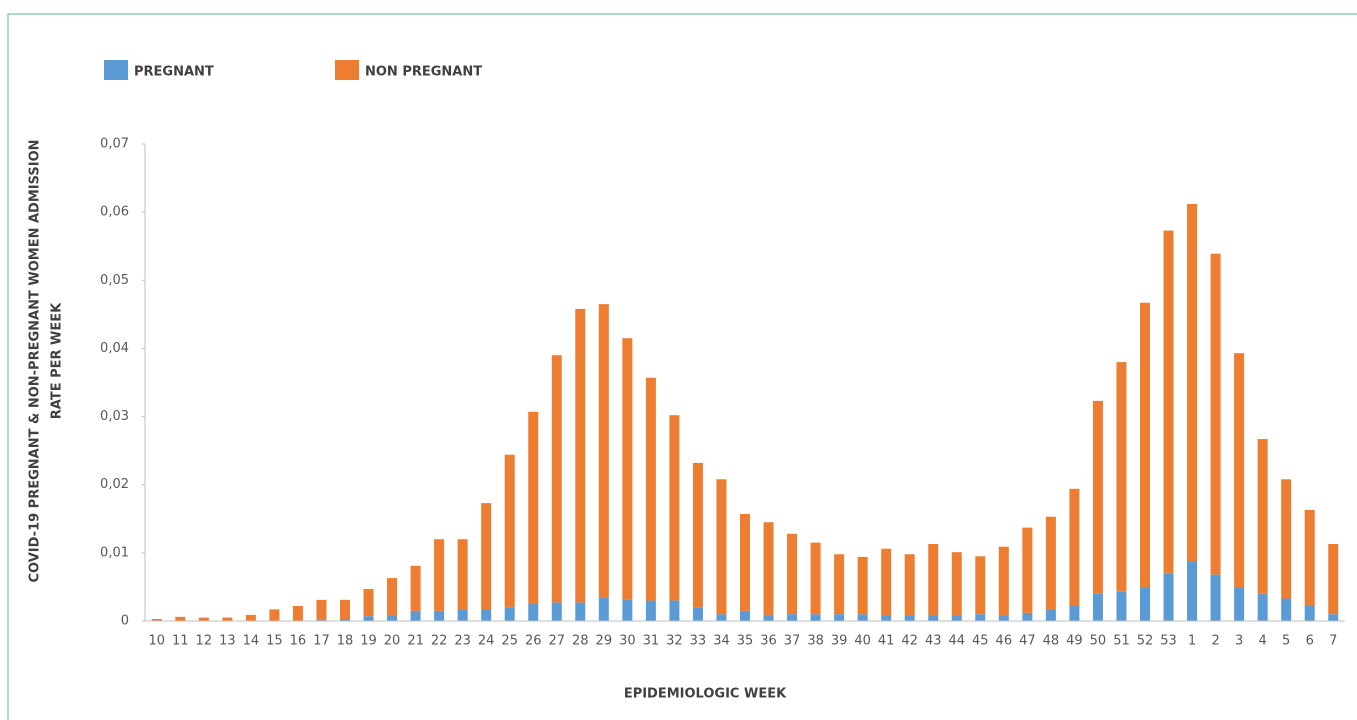 The height and width of the screenshot is (720, 1357). What do you see at coordinates (1145, 641) in the screenshot?
I see `x-tick-label: 52` at bounding box center [1145, 641].